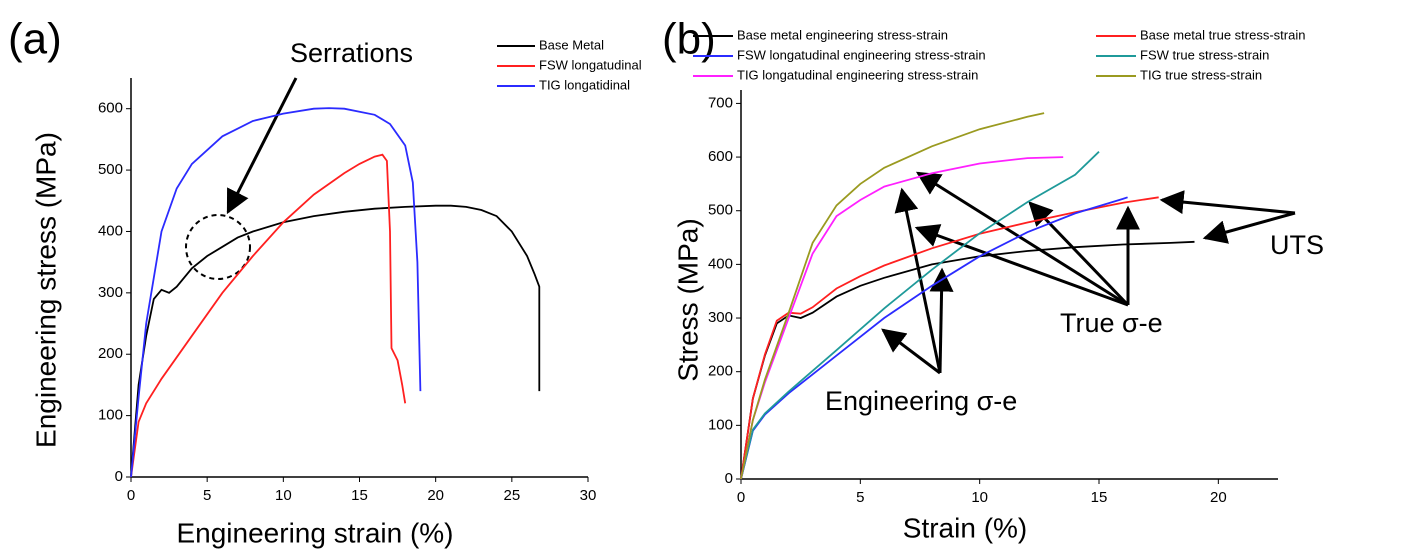 This screenshot has width=1401, height=555. I want to click on legend-label: Base Metal, so click(571, 44).